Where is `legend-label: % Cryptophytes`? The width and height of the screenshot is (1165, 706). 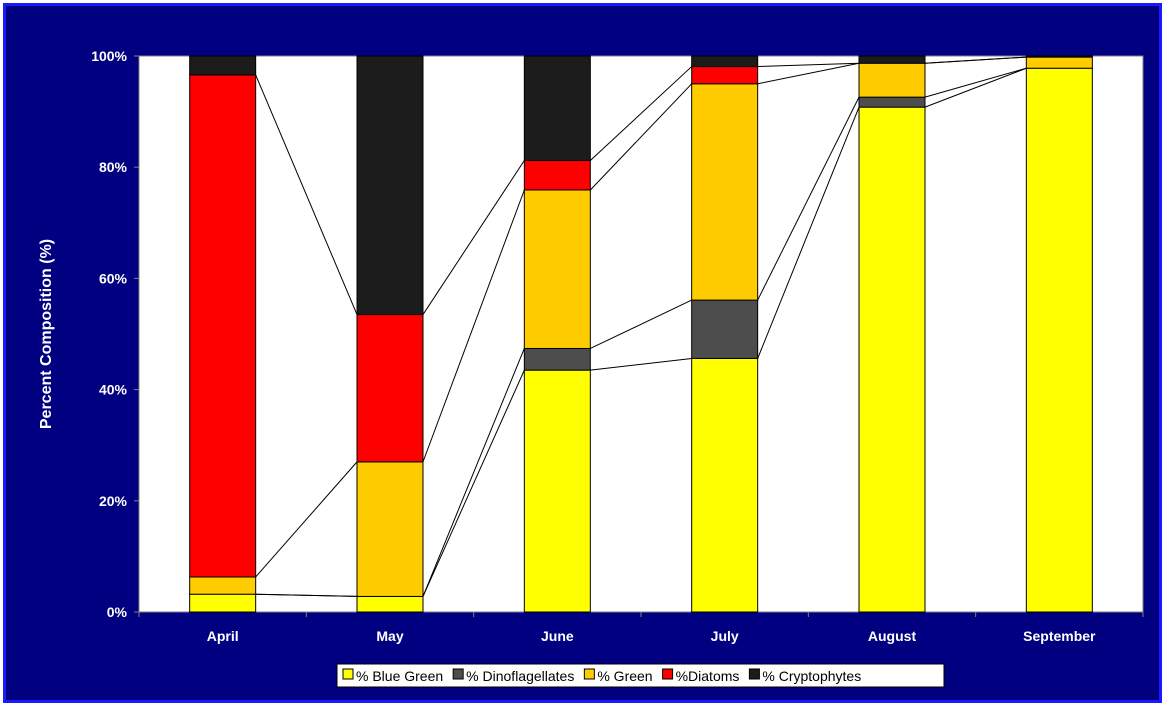 legend-label: % Cryptophytes is located at coordinates (811, 676).